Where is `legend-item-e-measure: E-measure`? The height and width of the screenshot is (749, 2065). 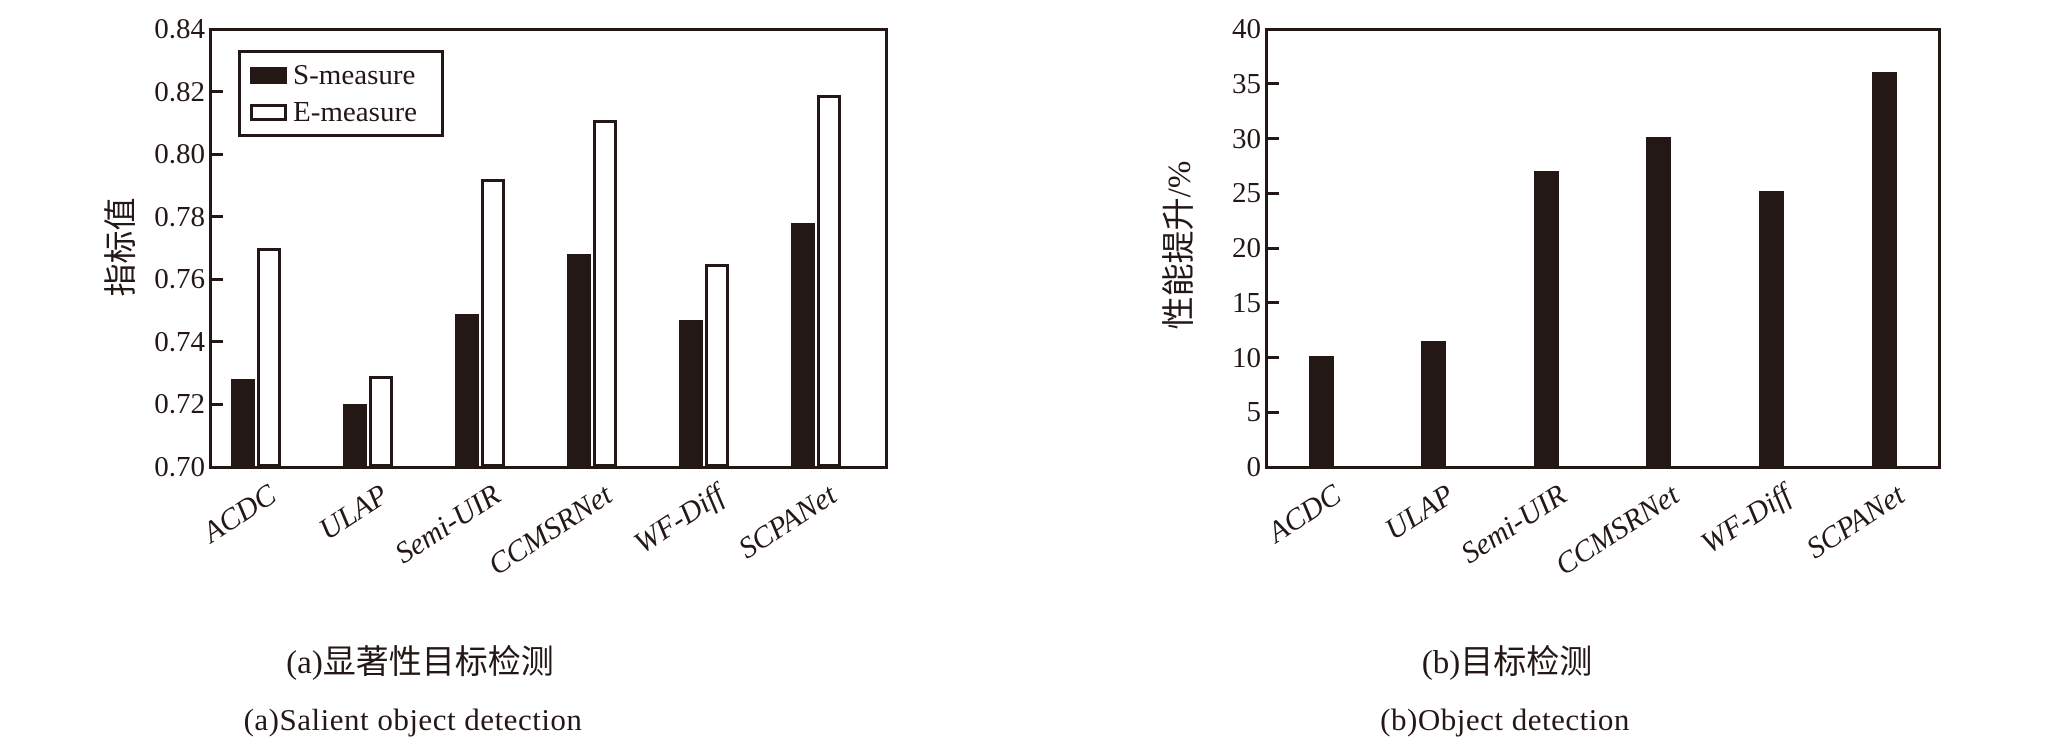 legend-item-e-measure: E-measure is located at coordinates (345, 112).